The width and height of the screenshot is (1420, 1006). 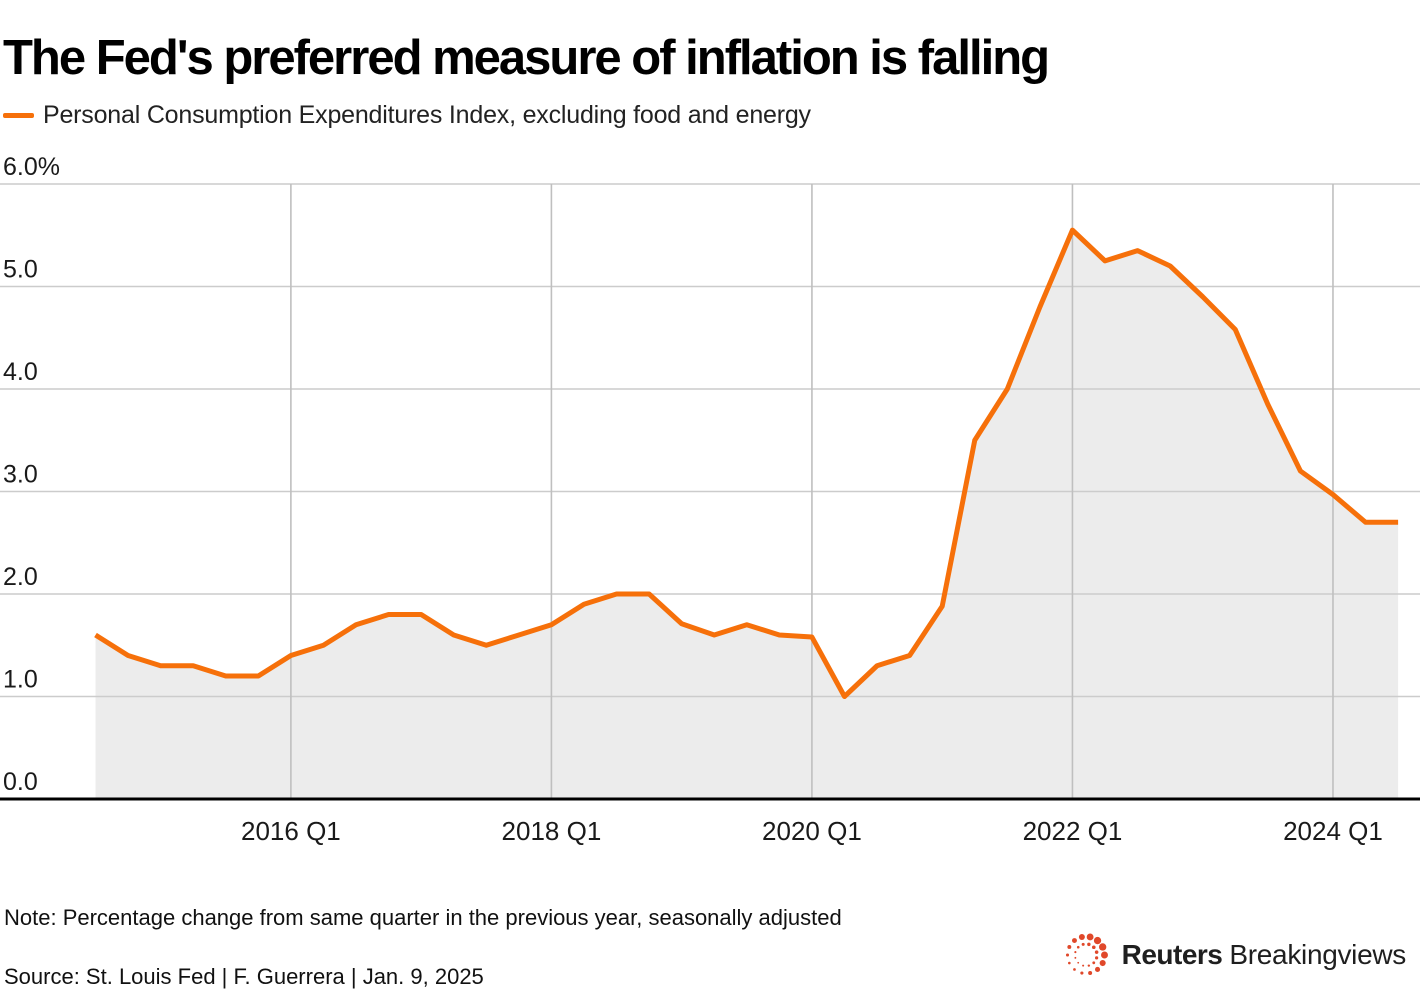 I want to click on logo-brand-bold: Reuters, so click(x=1172, y=954).